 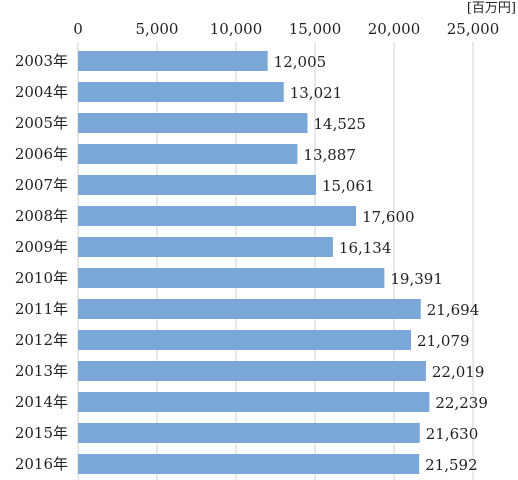 I want to click on category-label: 2010年, so click(x=41, y=278).